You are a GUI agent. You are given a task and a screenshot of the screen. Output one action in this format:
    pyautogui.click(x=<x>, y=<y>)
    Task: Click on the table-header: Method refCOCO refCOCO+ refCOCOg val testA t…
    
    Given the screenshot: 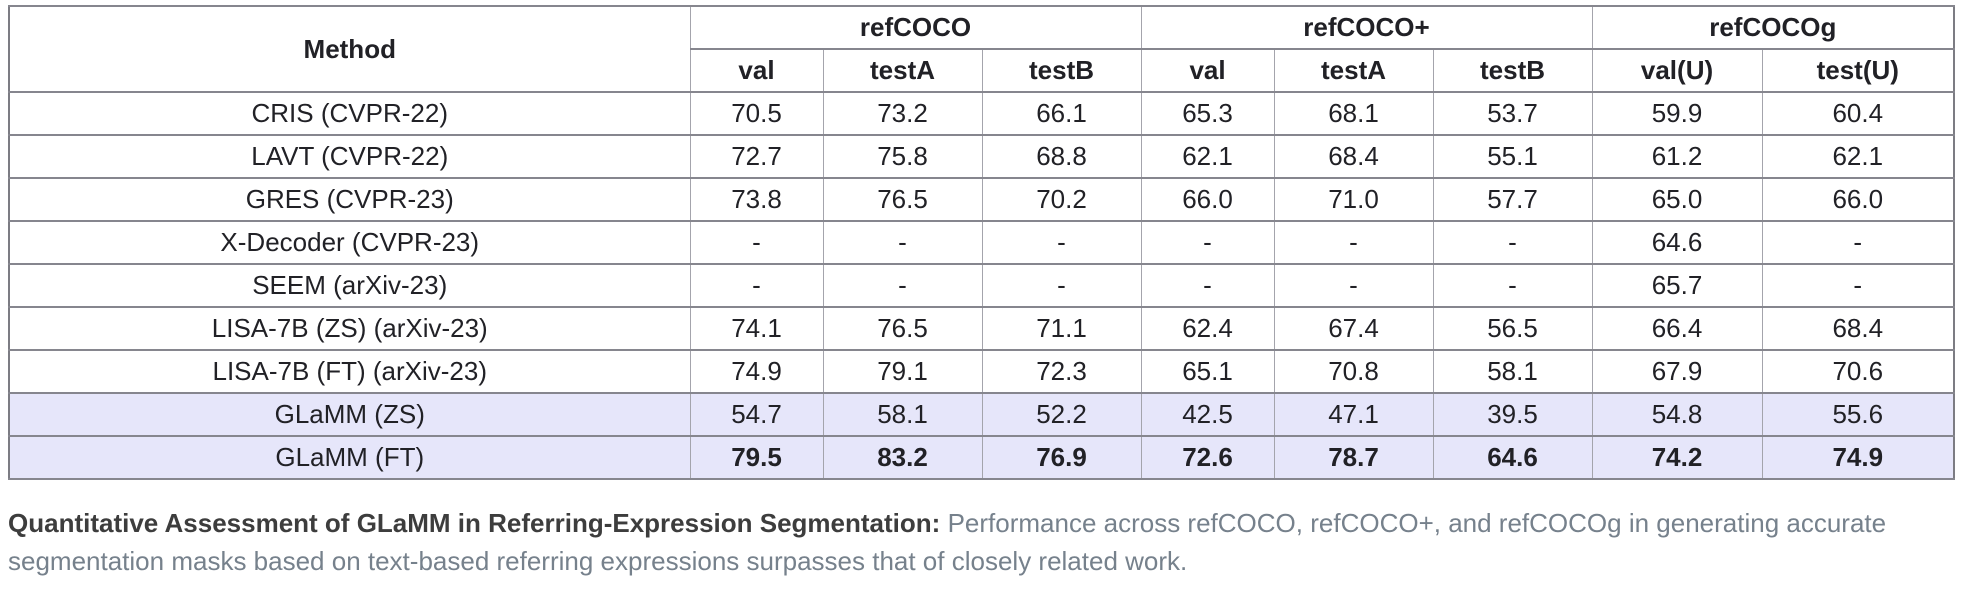 What is the action you would take?
    pyautogui.click(x=981, y=49)
    